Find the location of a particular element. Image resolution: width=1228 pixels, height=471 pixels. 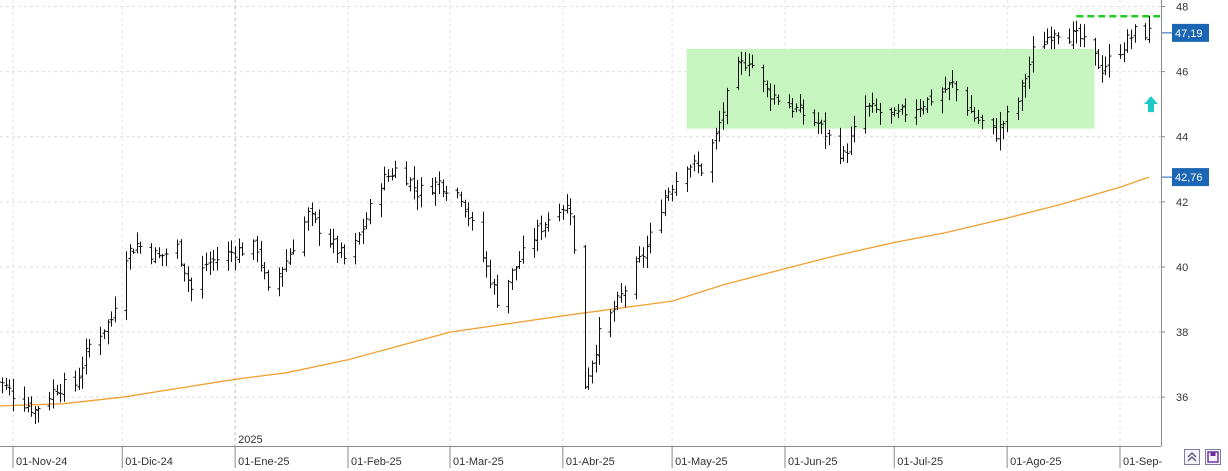

year-label: 2025 is located at coordinates (250, 440).